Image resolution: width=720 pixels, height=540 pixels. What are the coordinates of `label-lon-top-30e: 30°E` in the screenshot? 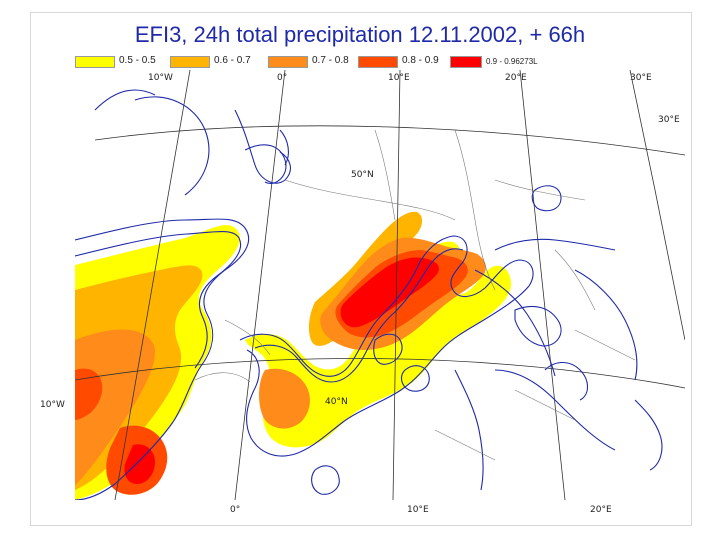 It's located at (641, 78).